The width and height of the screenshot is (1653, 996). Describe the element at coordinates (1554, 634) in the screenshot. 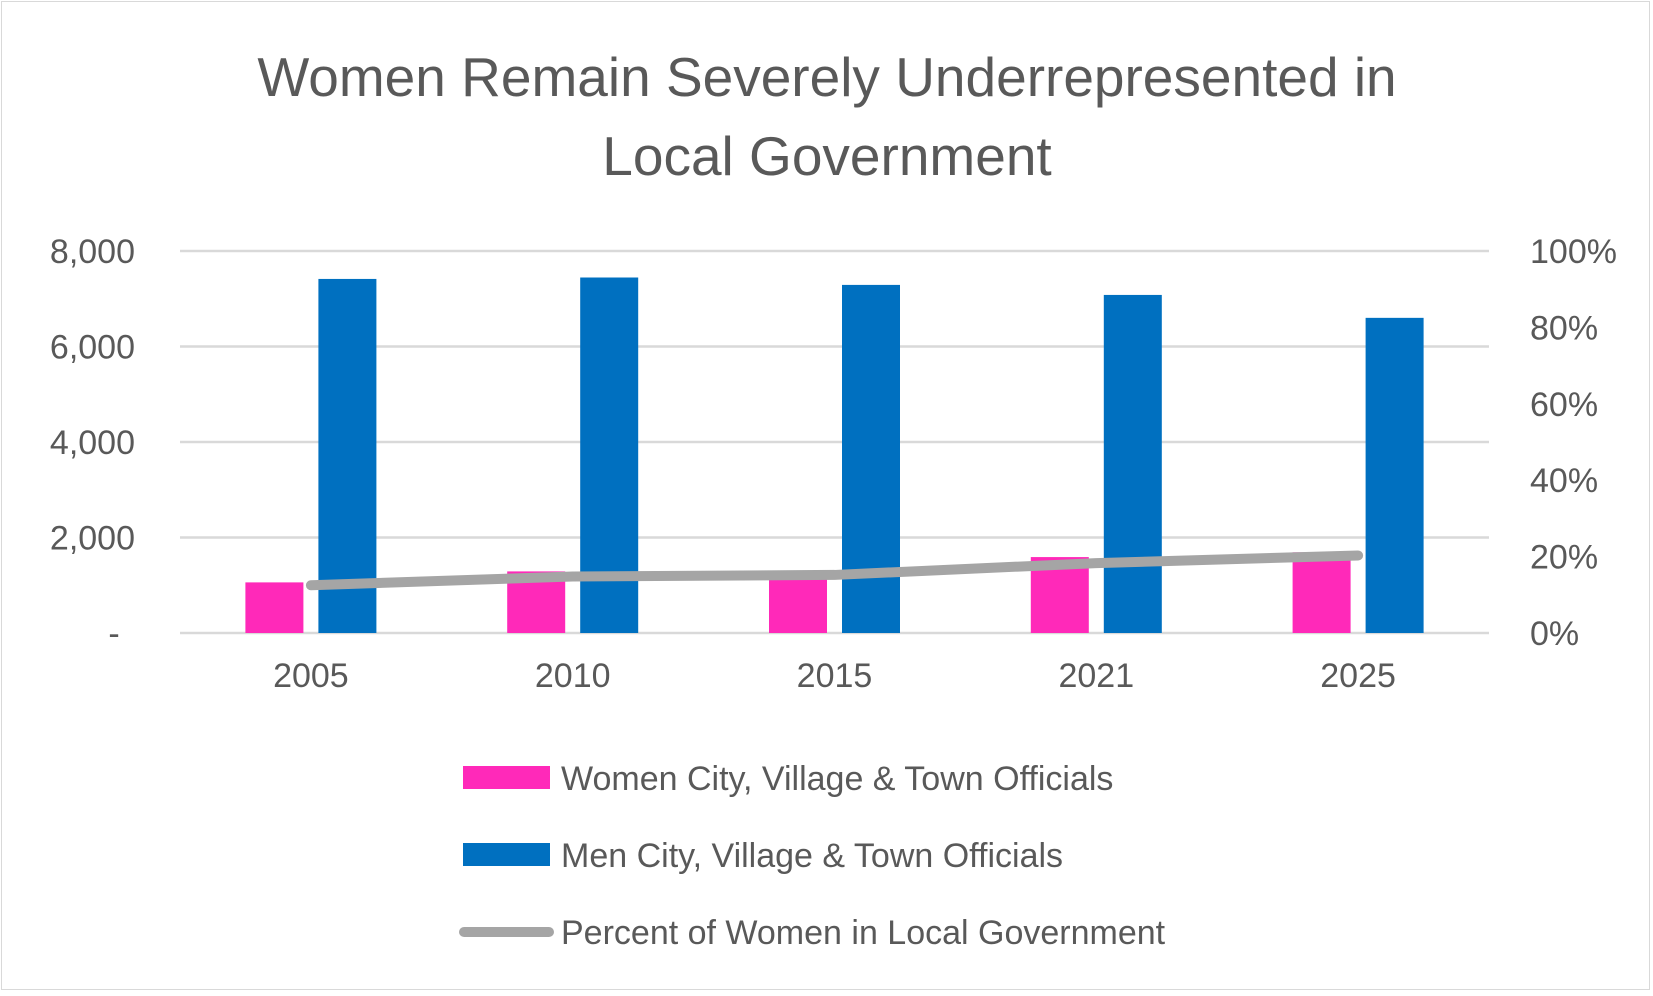

I see `y-right-tick-label: 0%` at that location.